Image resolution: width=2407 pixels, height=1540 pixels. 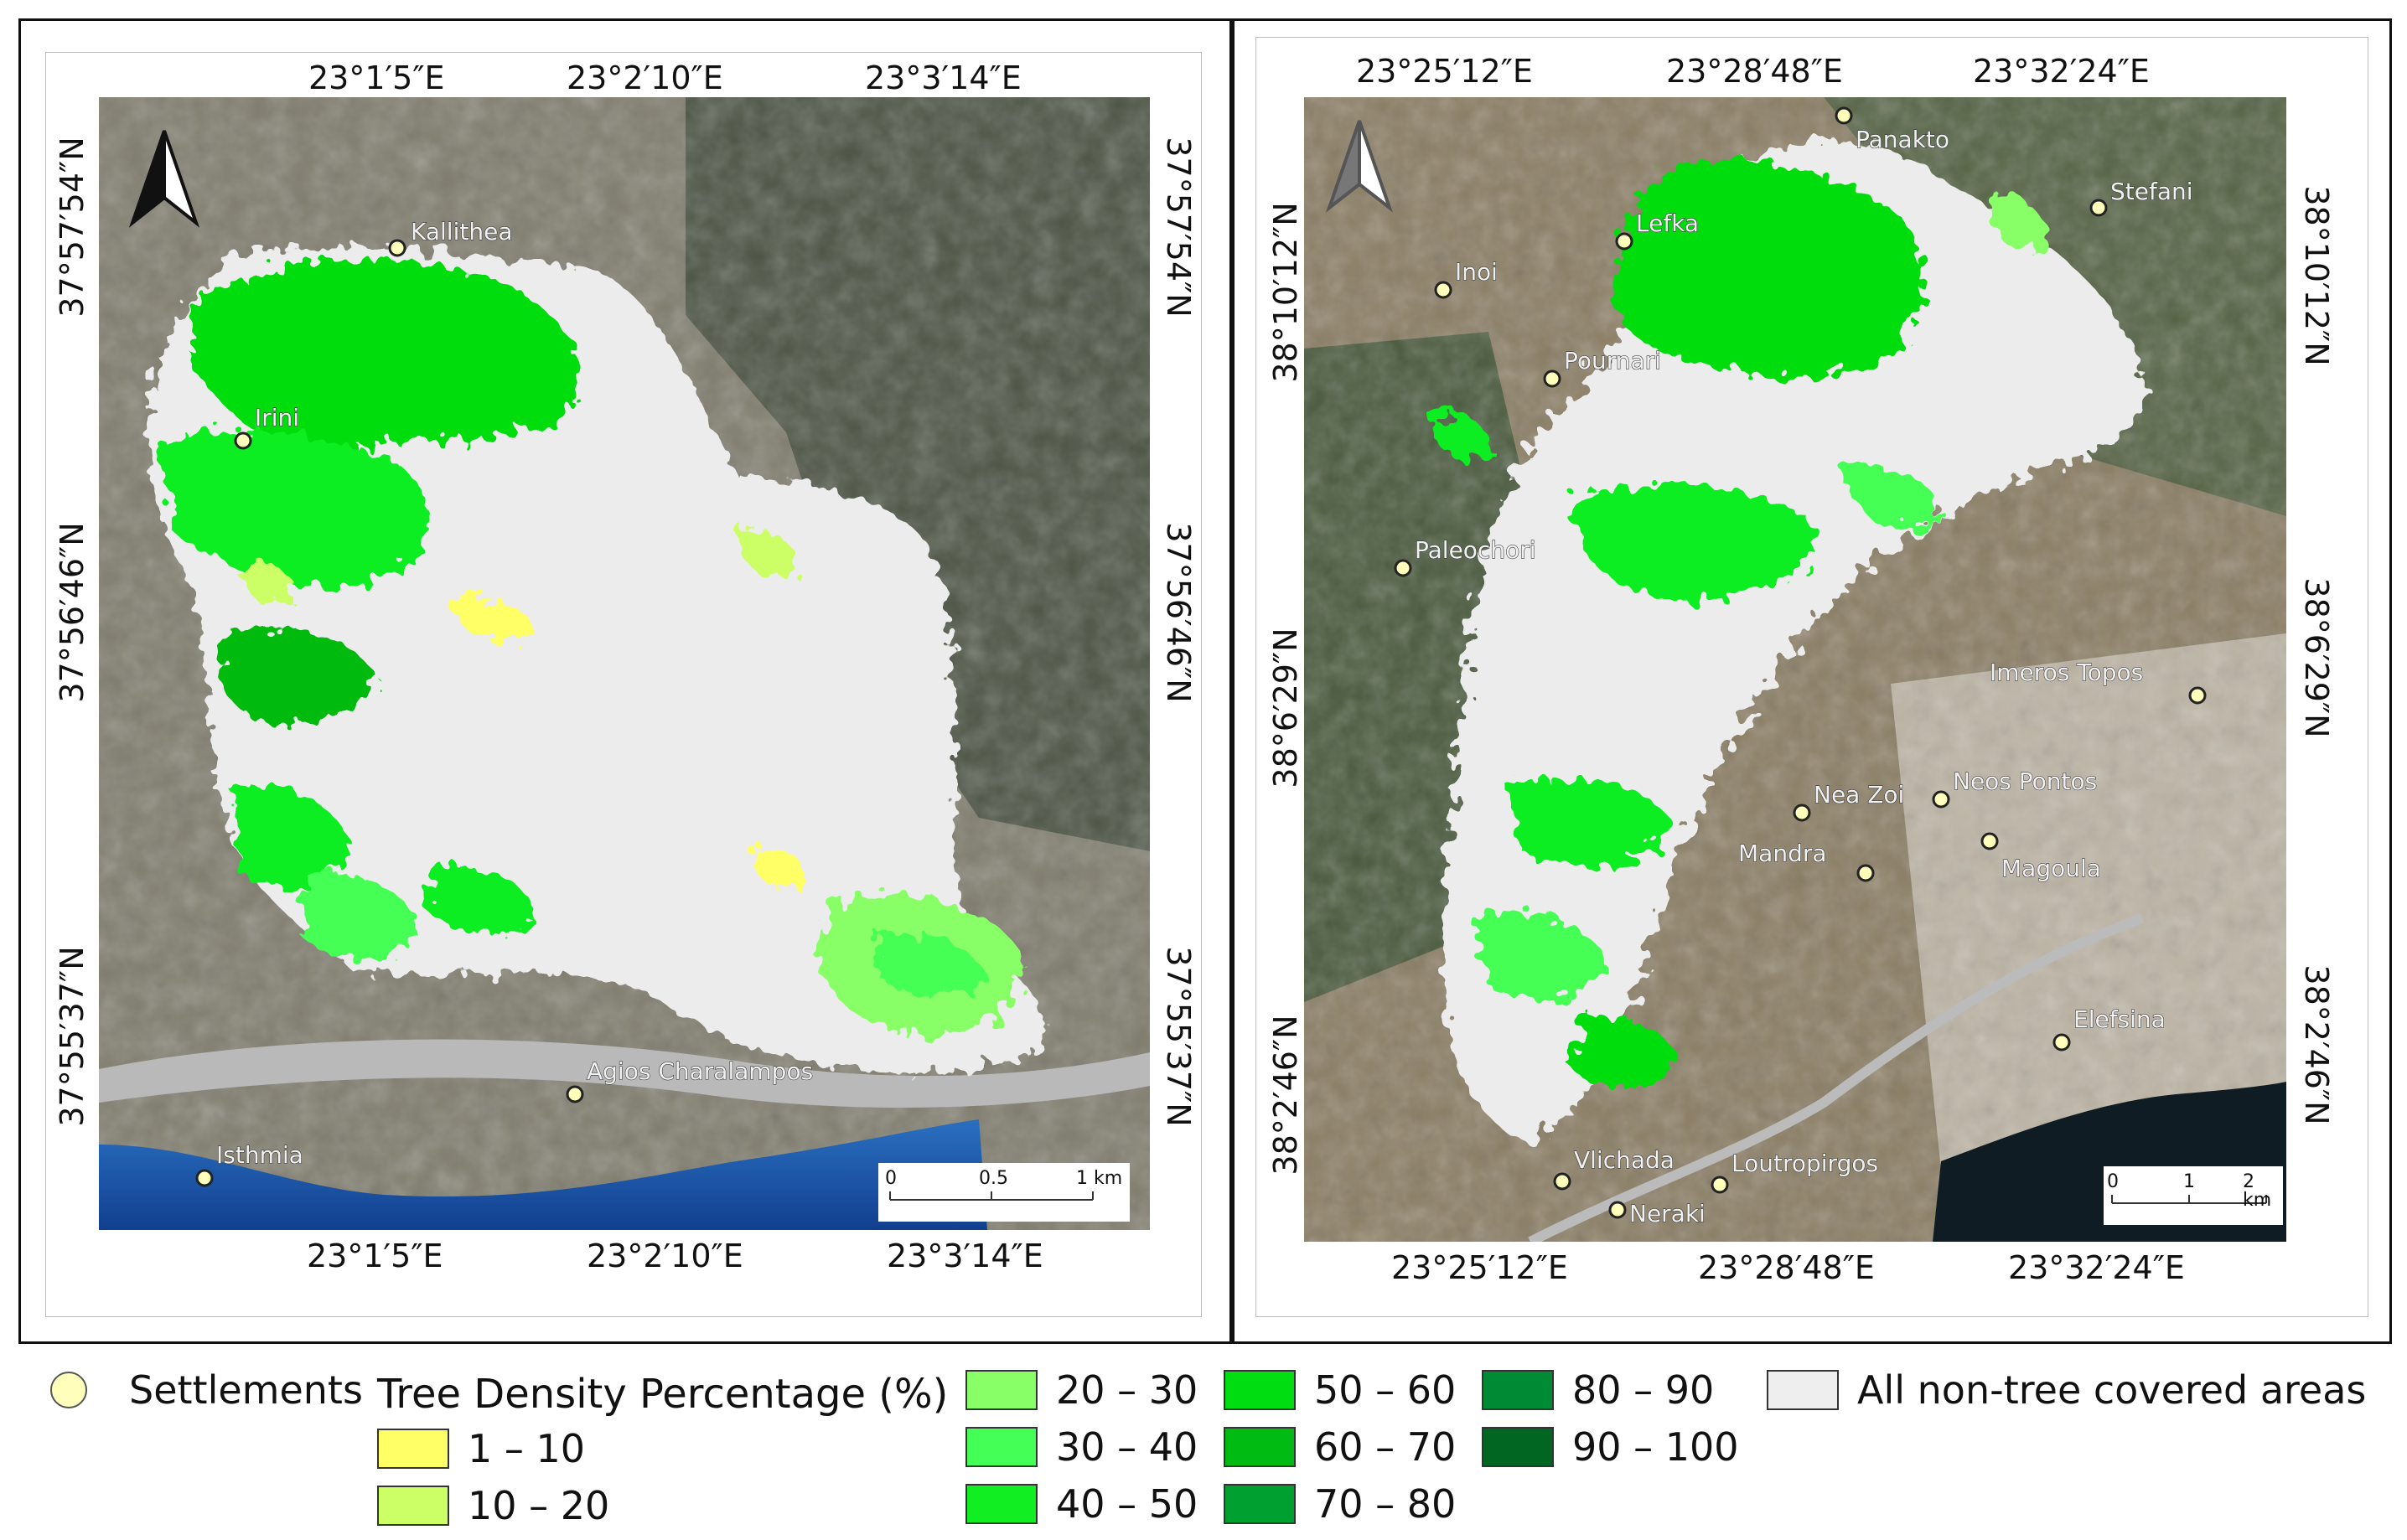 I want to click on legend-class-label: 1 – 10, so click(x=527, y=1448).